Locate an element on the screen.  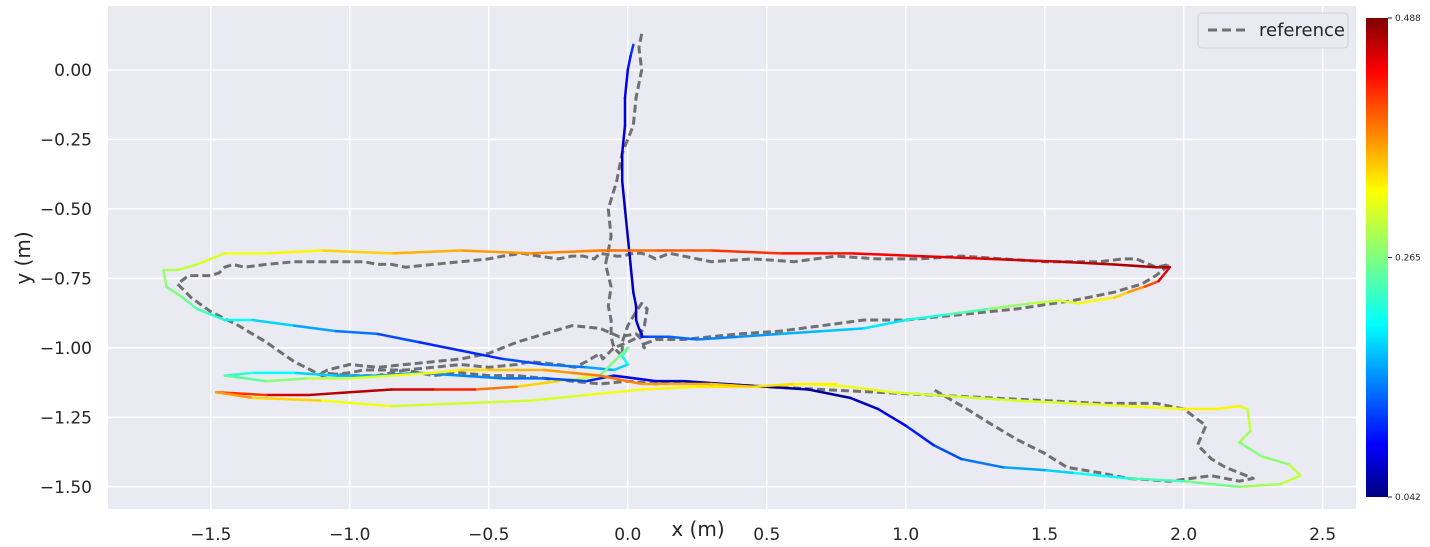
y-tick-label: 0.00 is located at coordinates (73, 71).